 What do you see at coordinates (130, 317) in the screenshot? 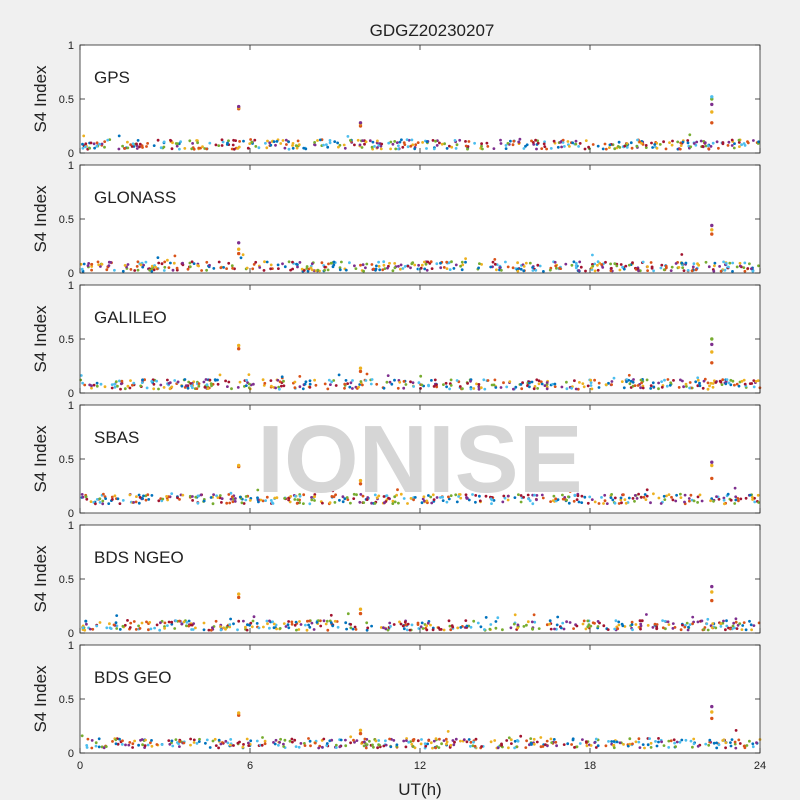
I see `panel-label: GALILEO` at bounding box center [130, 317].